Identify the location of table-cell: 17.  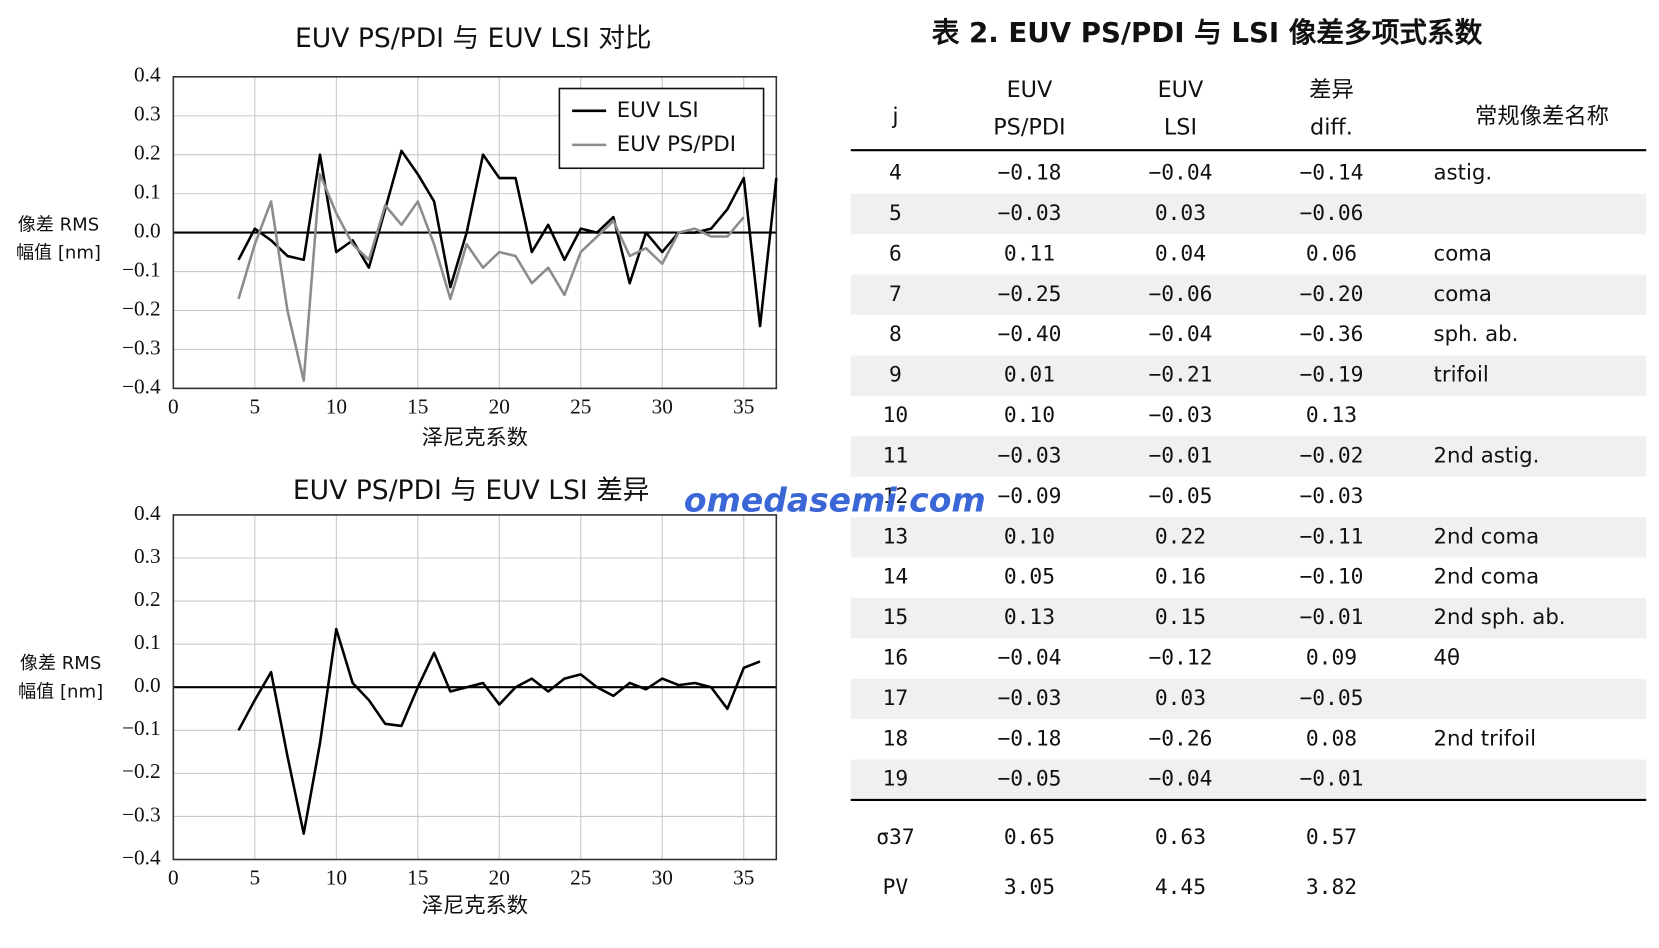
(896, 698).